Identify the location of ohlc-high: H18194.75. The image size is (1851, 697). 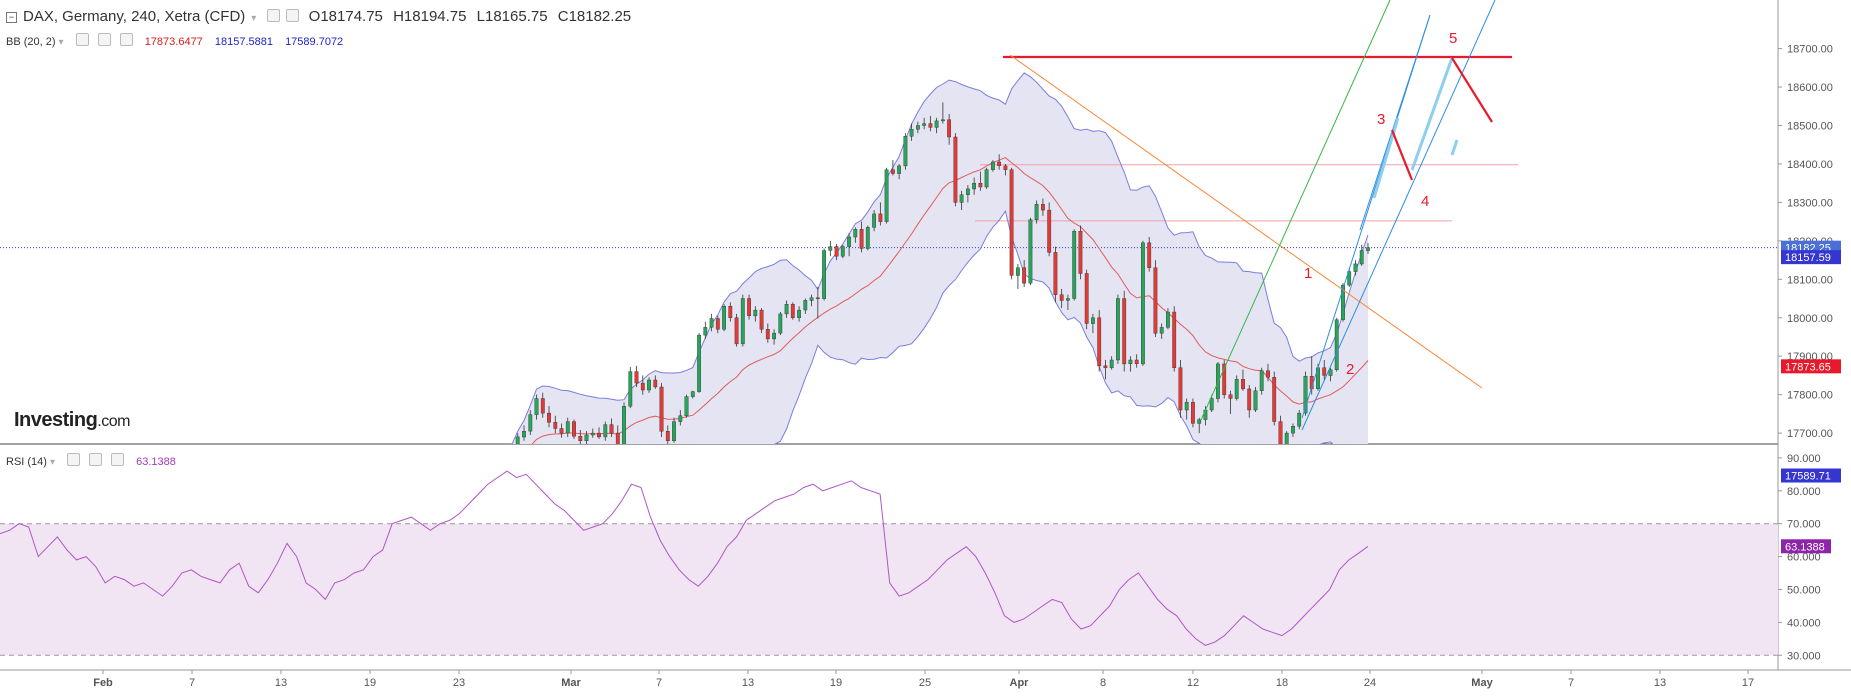
(430, 16).